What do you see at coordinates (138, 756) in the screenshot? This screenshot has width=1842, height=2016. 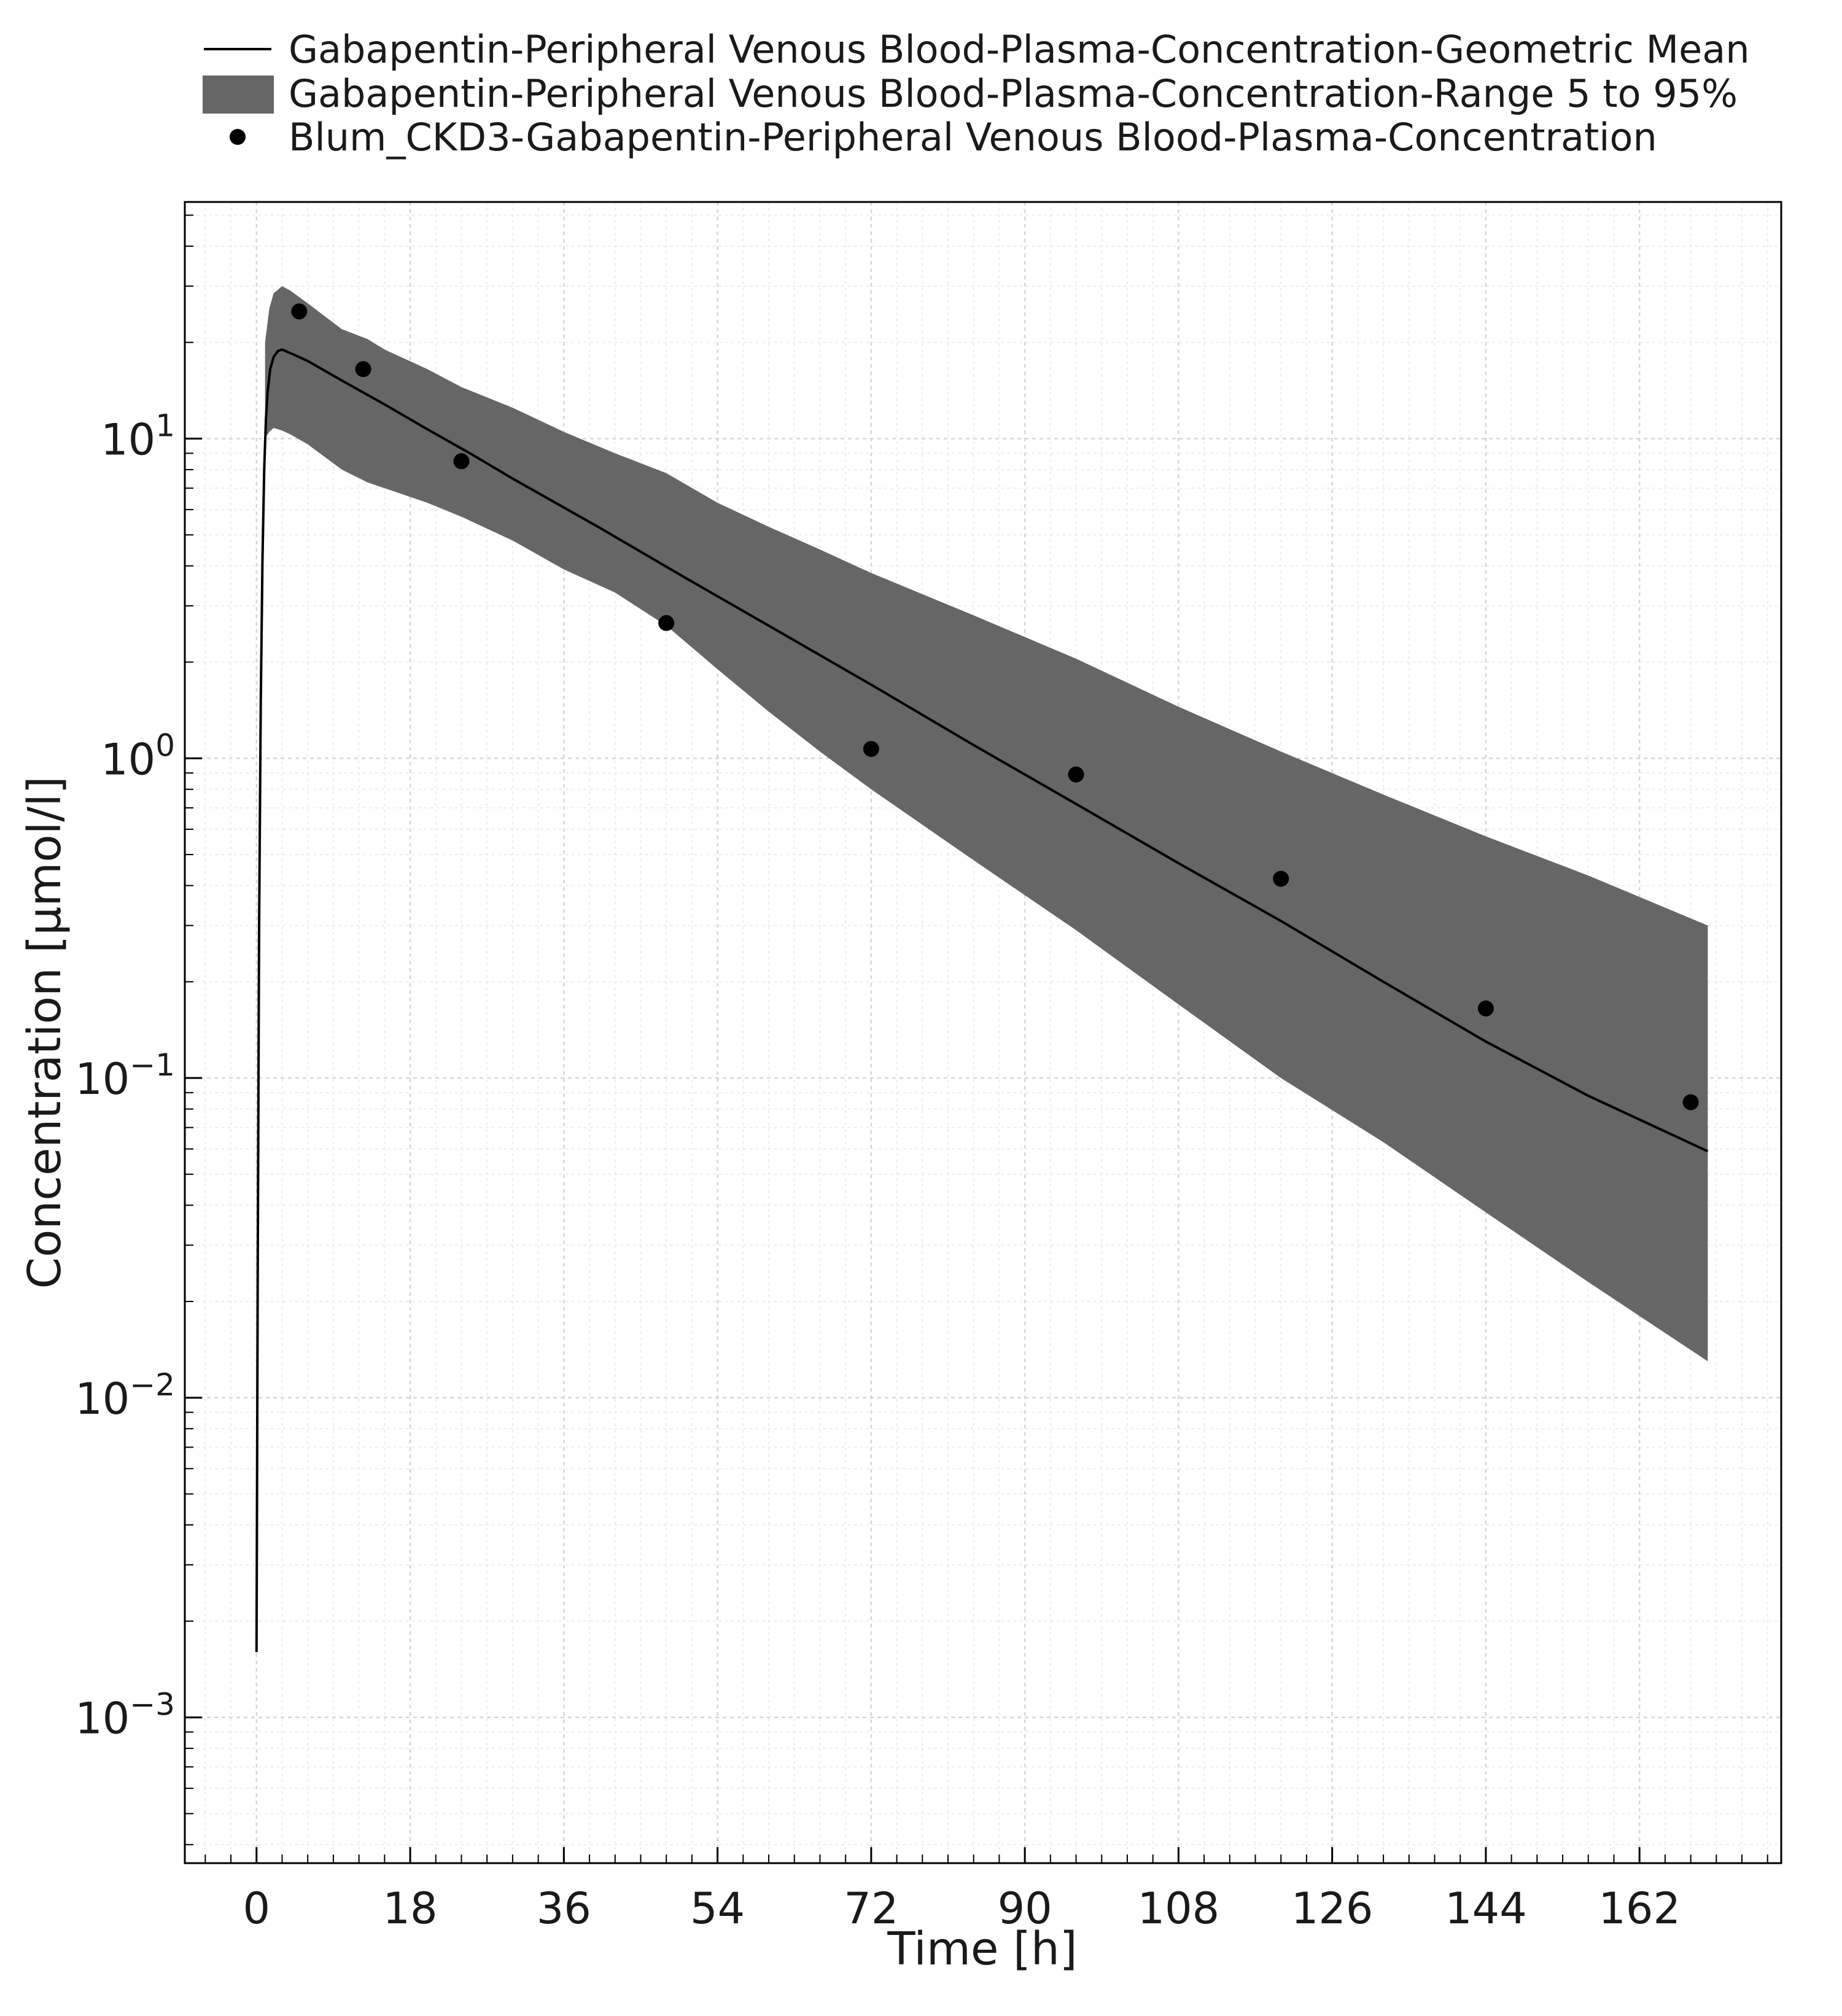 I see `y-tick-label: 10⁰` at bounding box center [138, 756].